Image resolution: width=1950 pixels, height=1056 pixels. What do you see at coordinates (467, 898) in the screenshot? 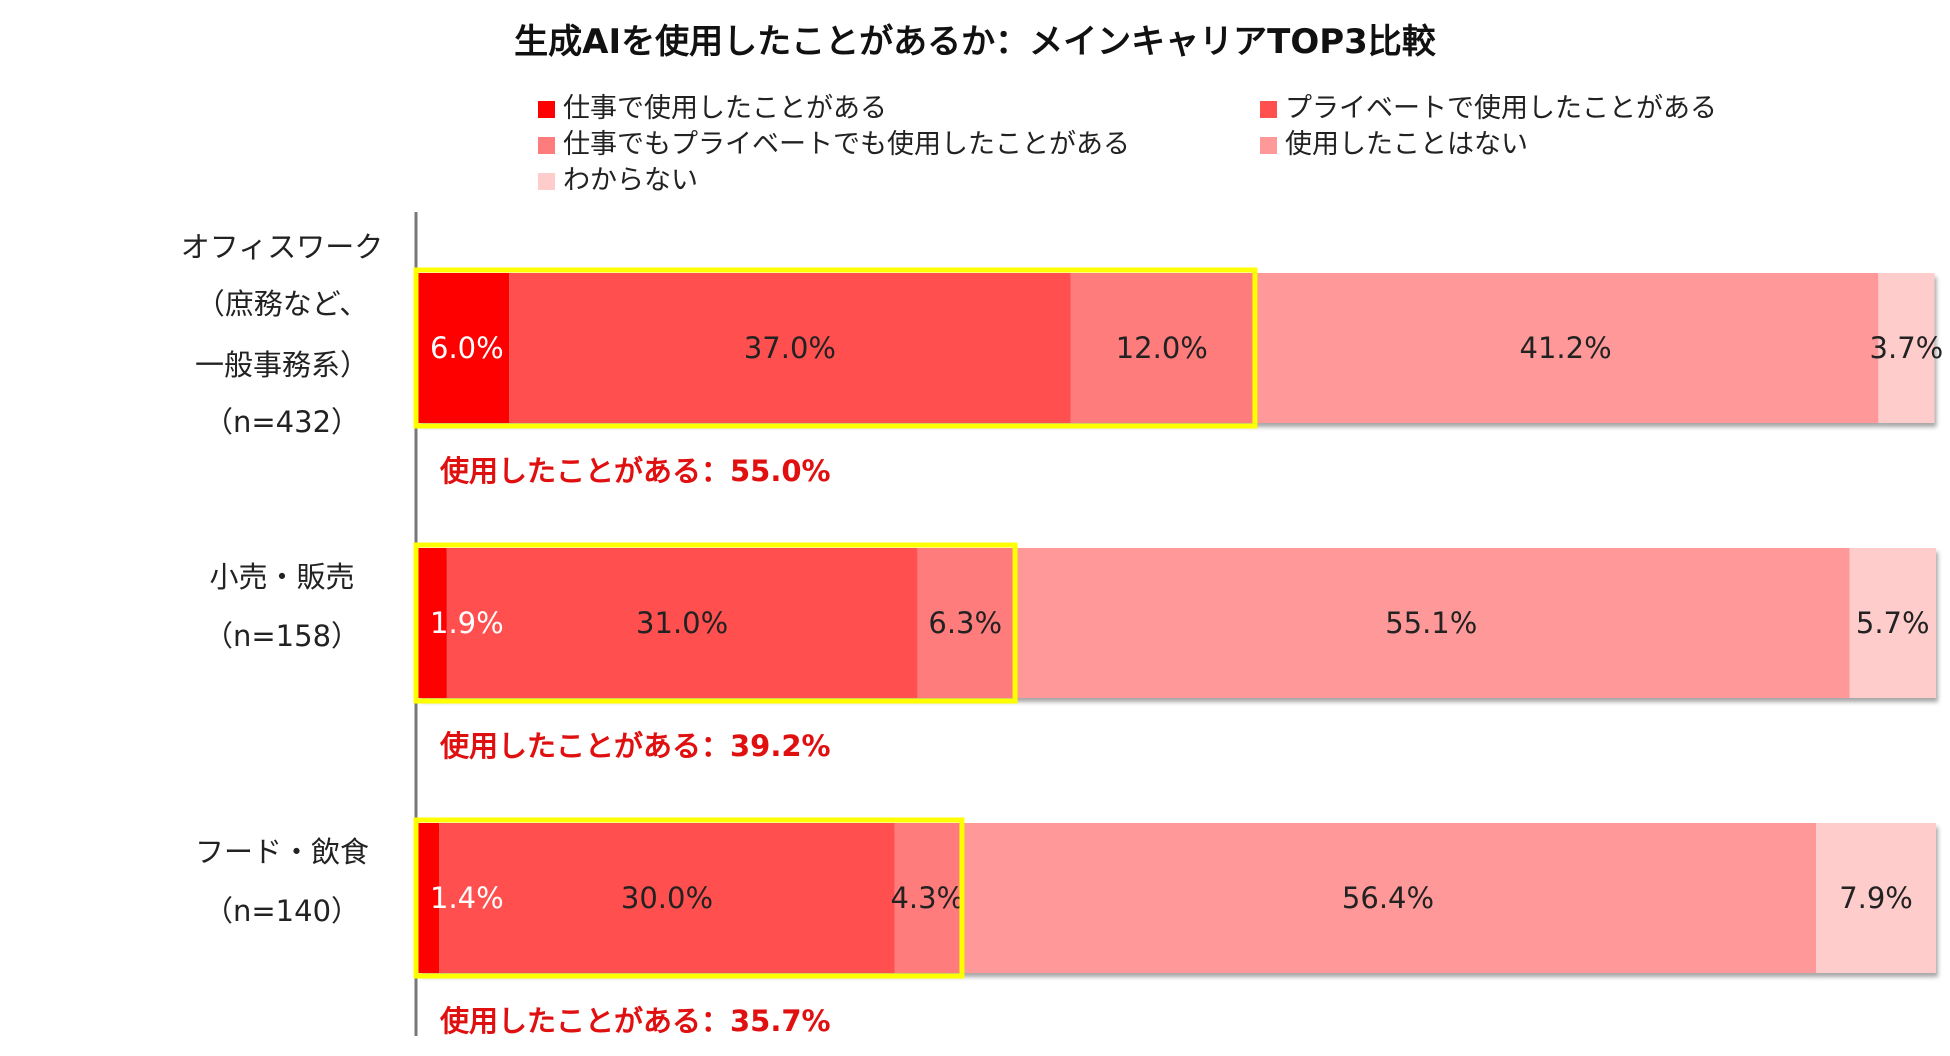
I see `segment-value-label: 1.4%` at bounding box center [467, 898].